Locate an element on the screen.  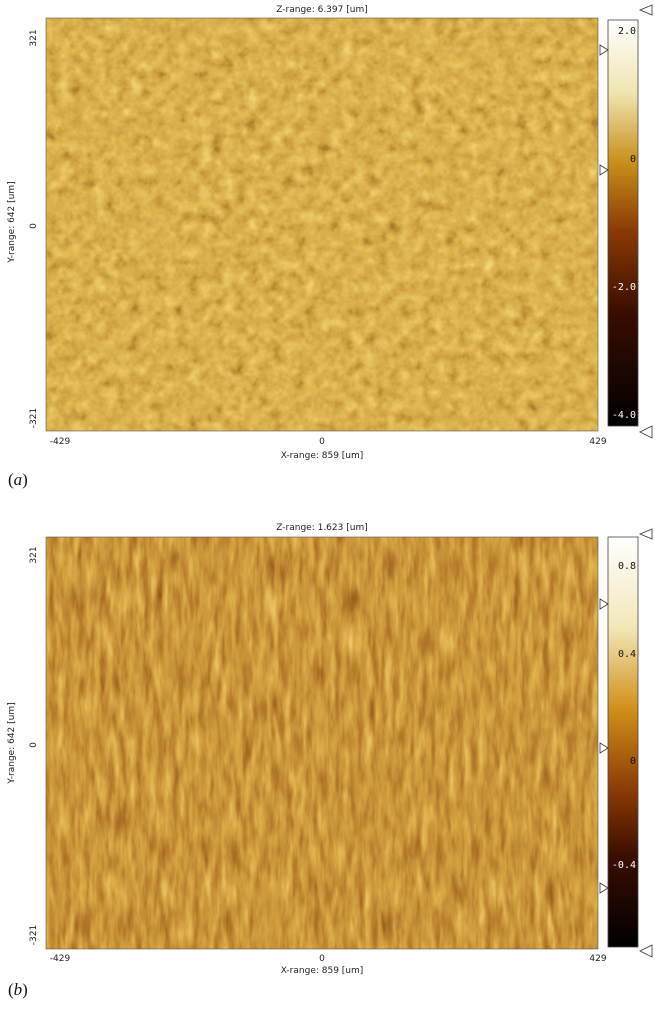
scale-tick-label: -2.0 is located at coordinates (624, 287).